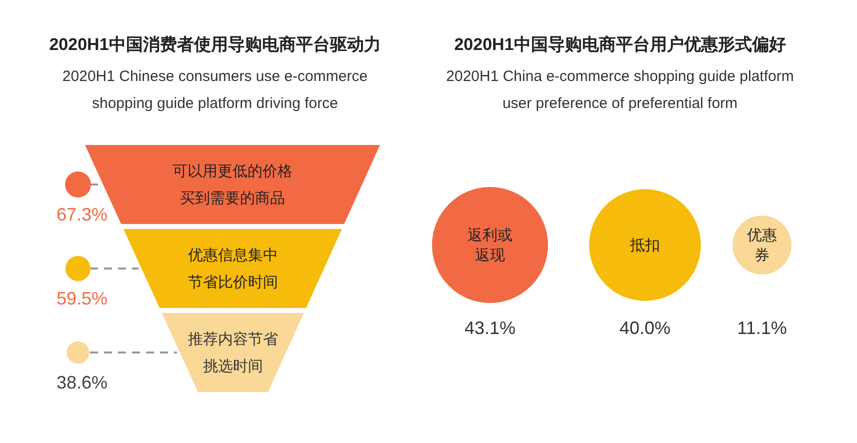 The height and width of the screenshot is (443, 857). What do you see at coordinates (620, 90) in the screenshot?
I see `text: 2020H1 China e-commerce shopping guide platform user preference of preferential form` at bounding box center [620, 90].